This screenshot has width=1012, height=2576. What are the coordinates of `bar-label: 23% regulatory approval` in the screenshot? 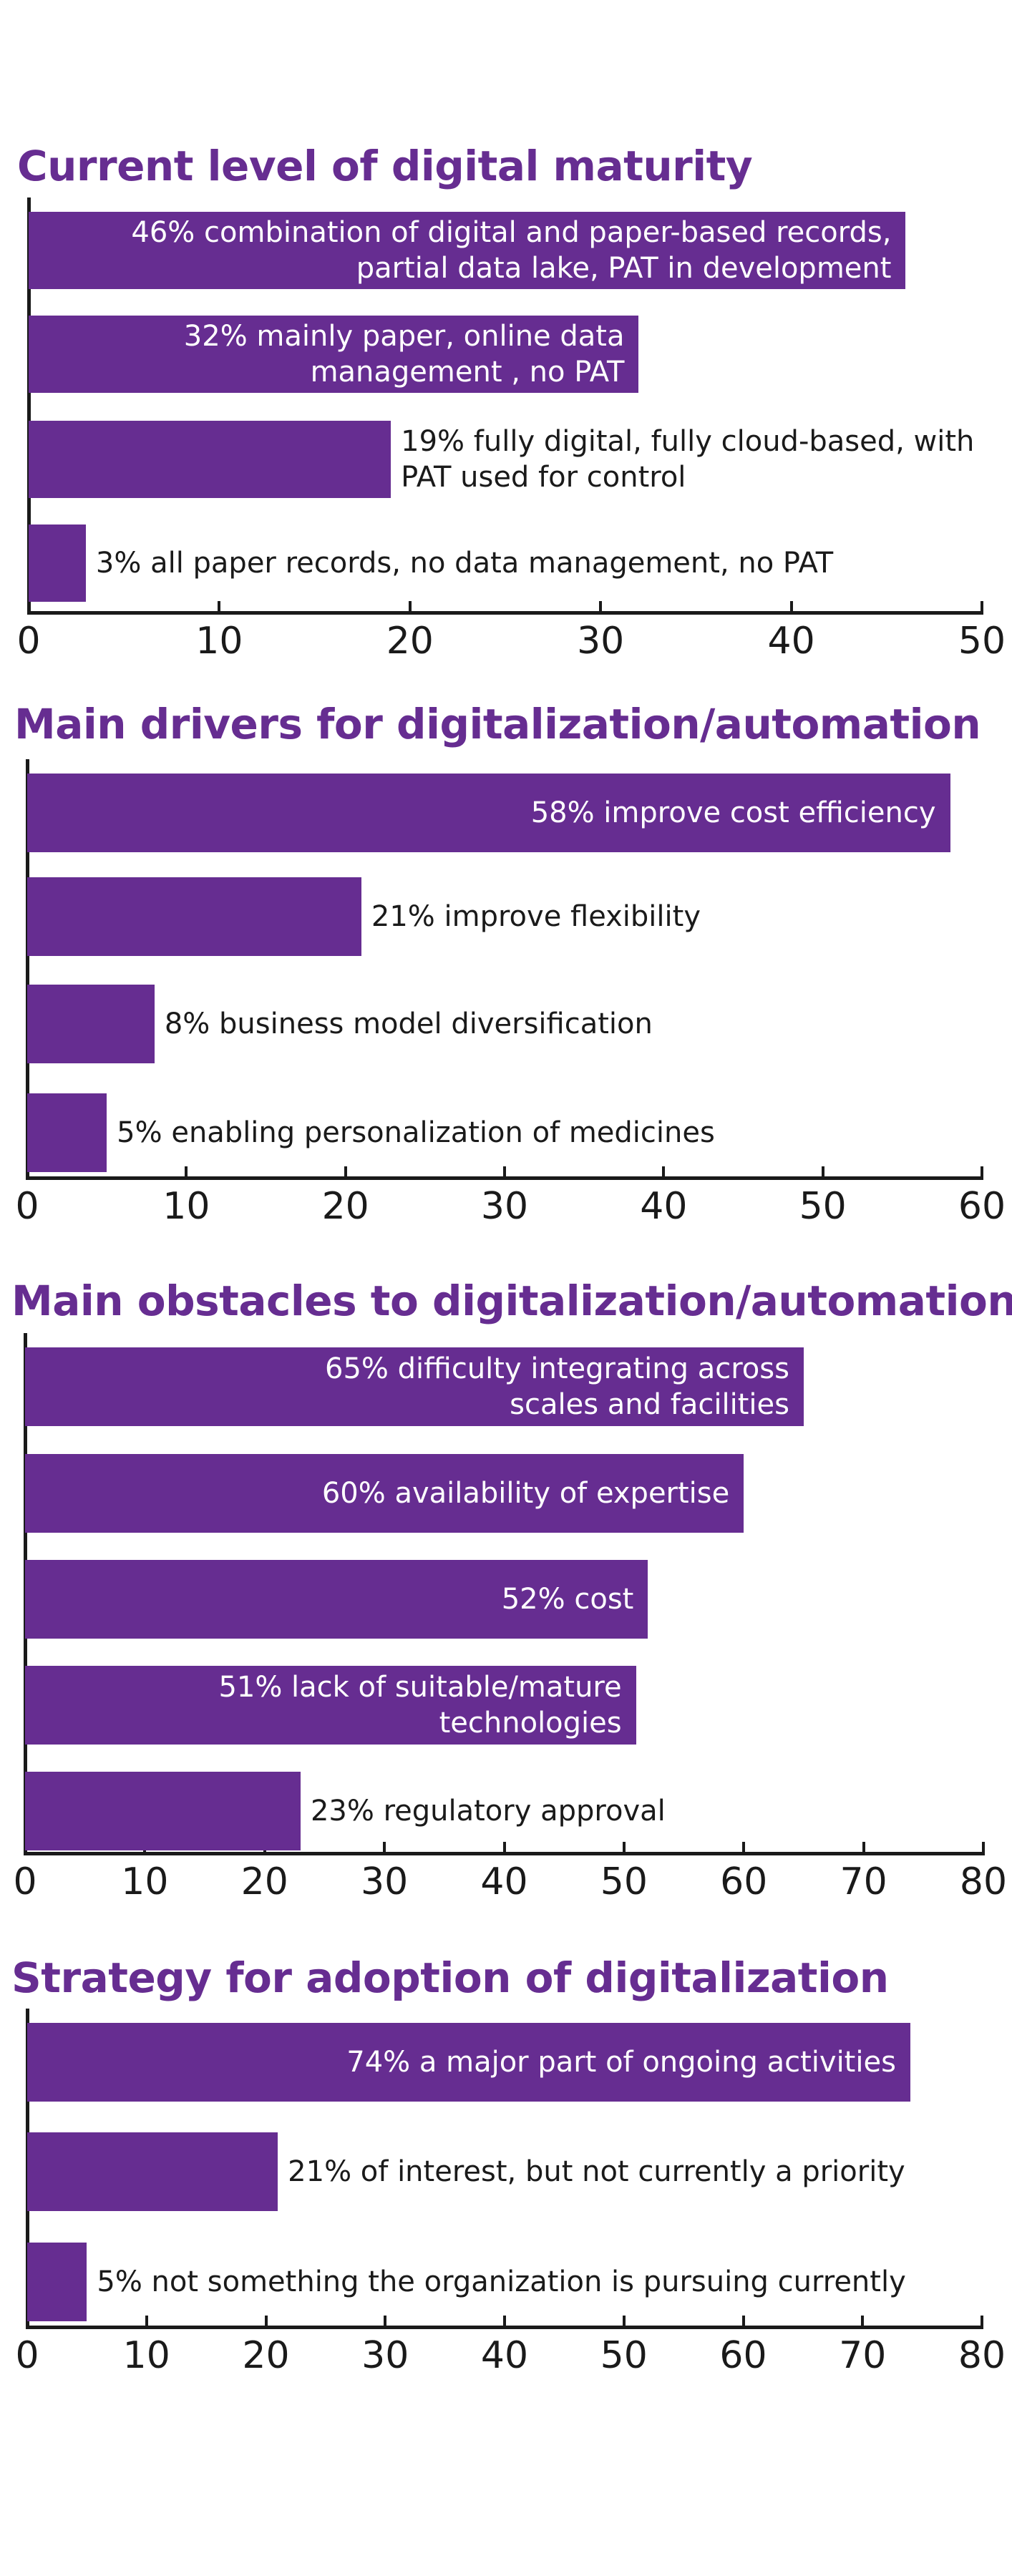 It's located at (488, 1811).